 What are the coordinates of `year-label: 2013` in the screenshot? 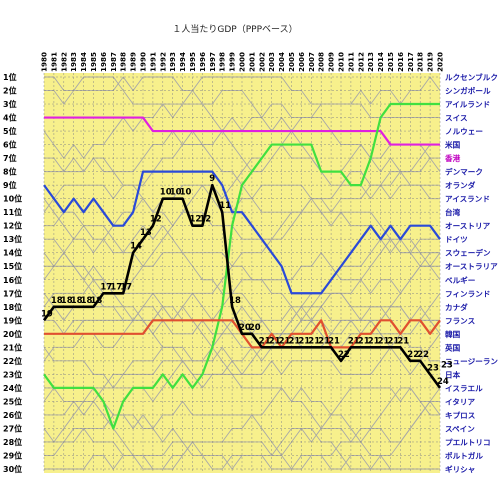 It's located at (370, 62).